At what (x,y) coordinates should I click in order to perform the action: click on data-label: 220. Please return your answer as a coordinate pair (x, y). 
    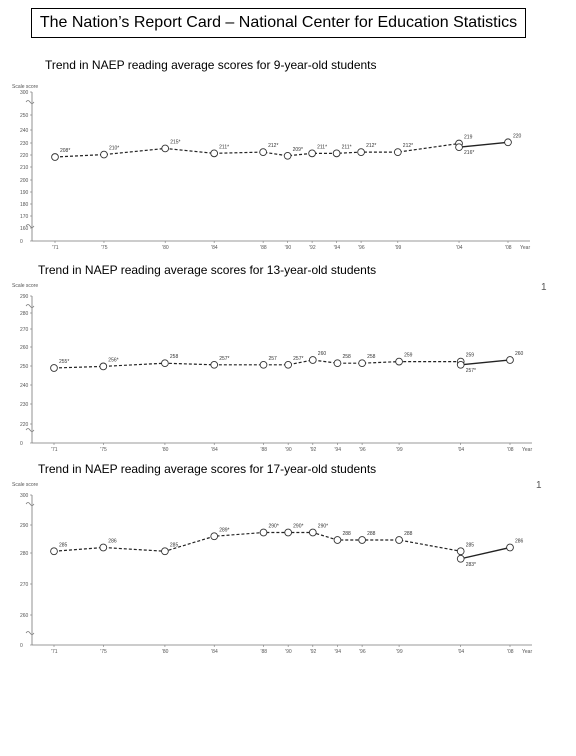
    Looking at the image, I should click on (517, 136).